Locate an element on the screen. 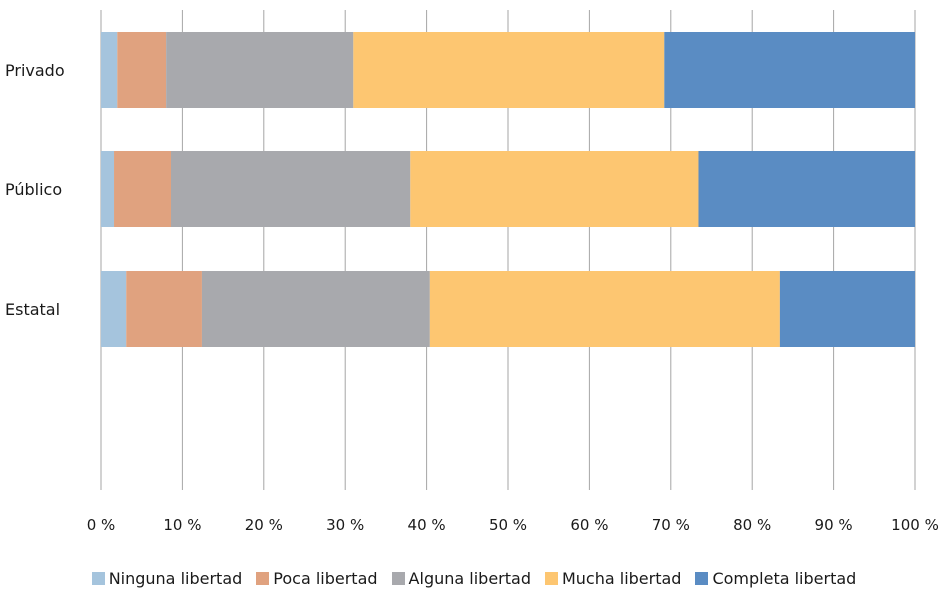 The width and height of the screenshot is (948, 595). legend-item: Mucha libertad is located at coordinates (613, 578).